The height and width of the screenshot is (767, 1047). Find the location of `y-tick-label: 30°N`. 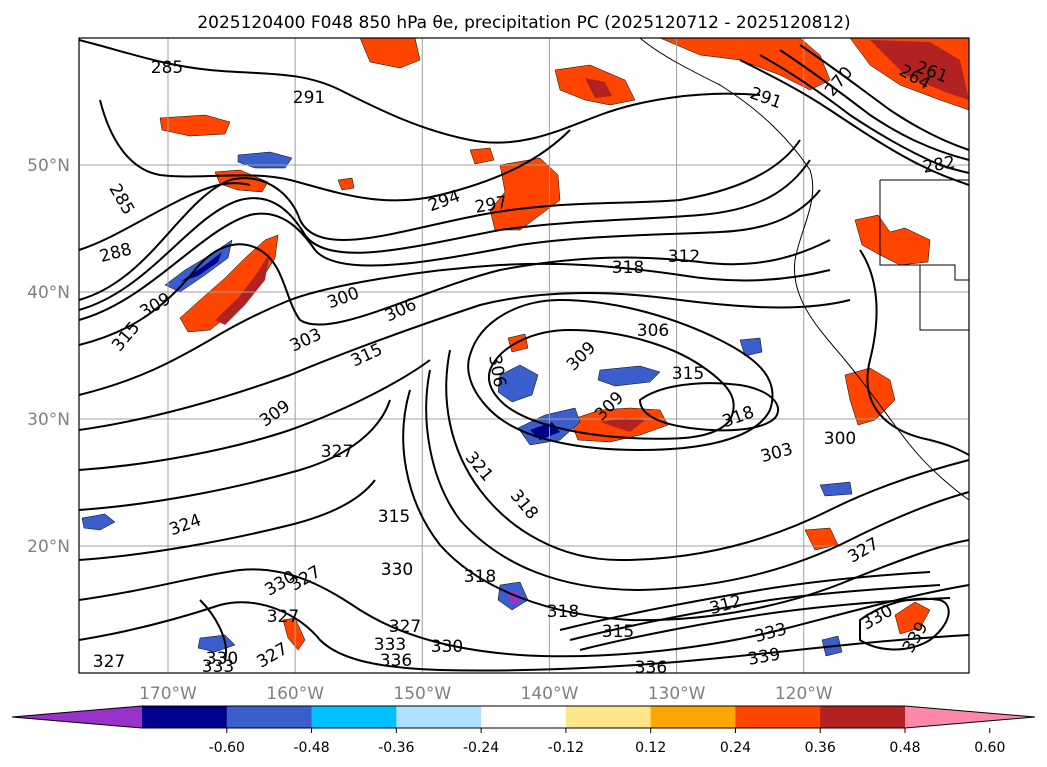

y-tick-label: 30°N is located at coordinates (48, 420).